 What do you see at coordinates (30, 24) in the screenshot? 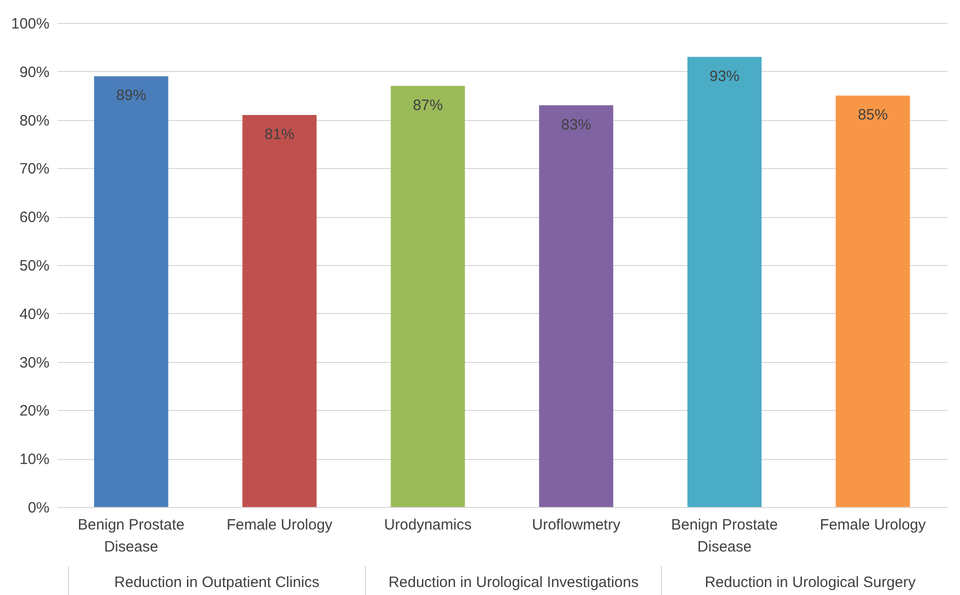
I see `y-tick-label: 100%` at bounding box center [30, 24].